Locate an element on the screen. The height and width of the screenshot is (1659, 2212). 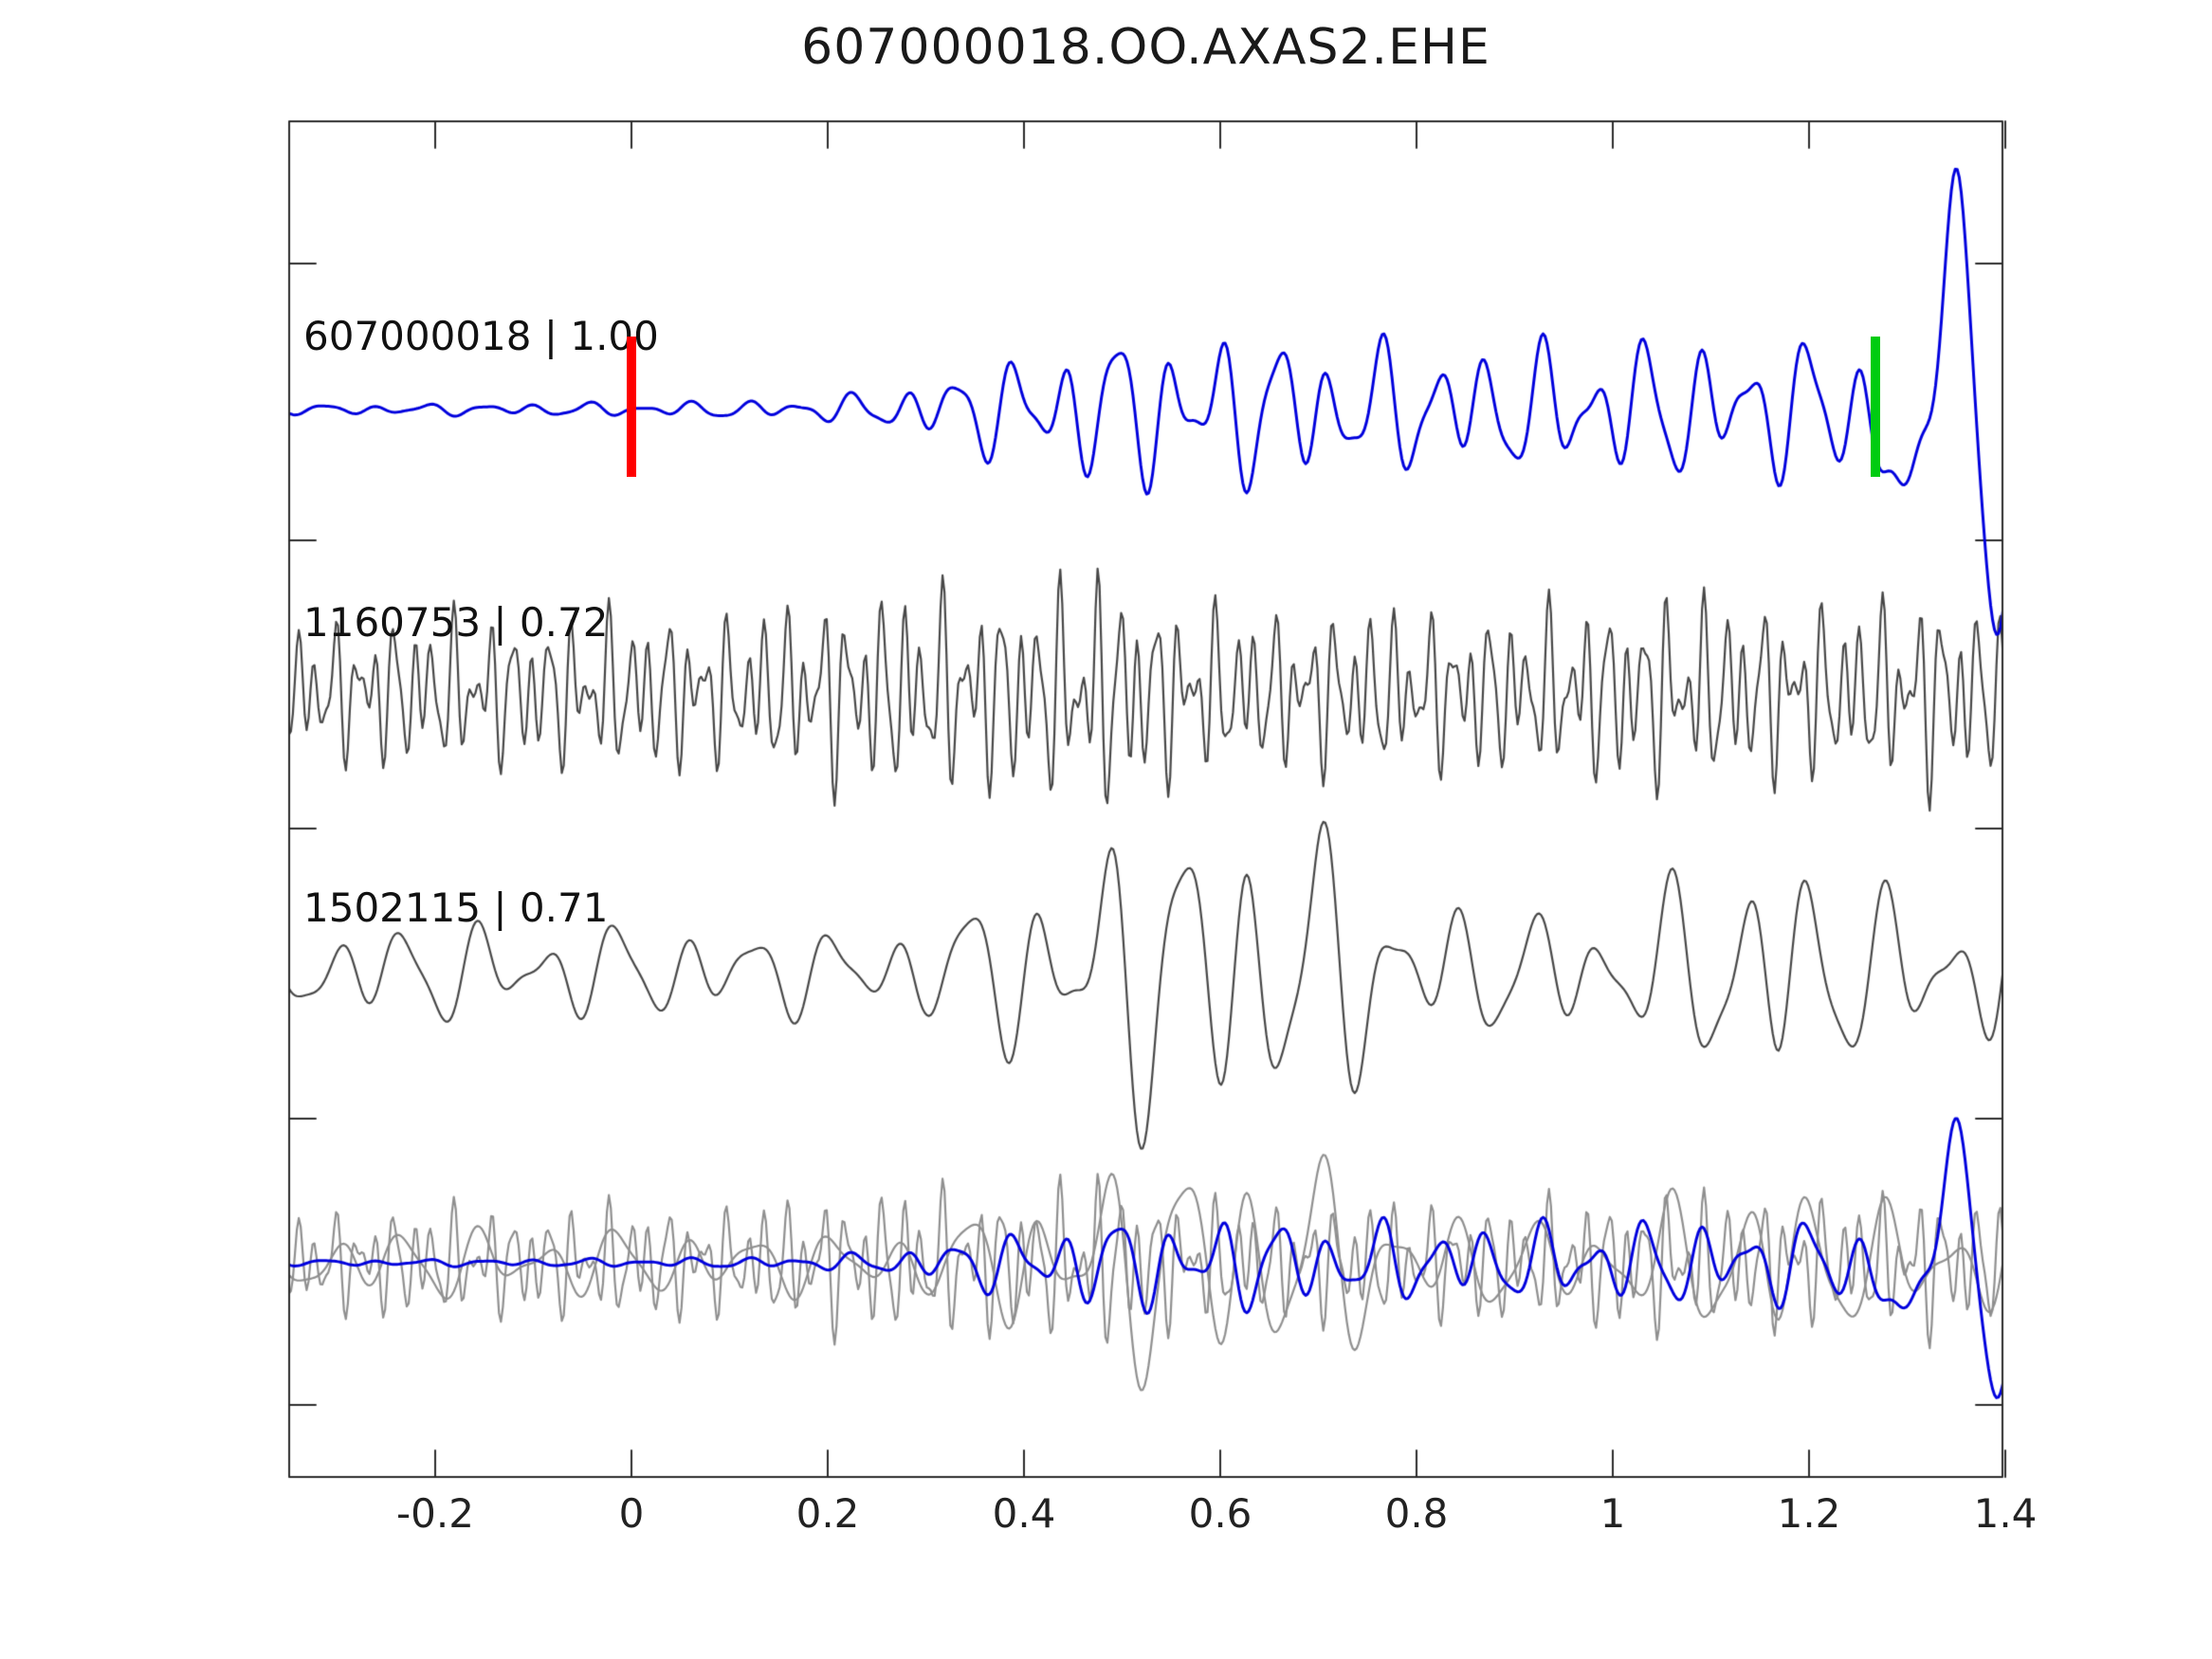
x-tick-label: -0.2 is located at coordinates (435, 1513).